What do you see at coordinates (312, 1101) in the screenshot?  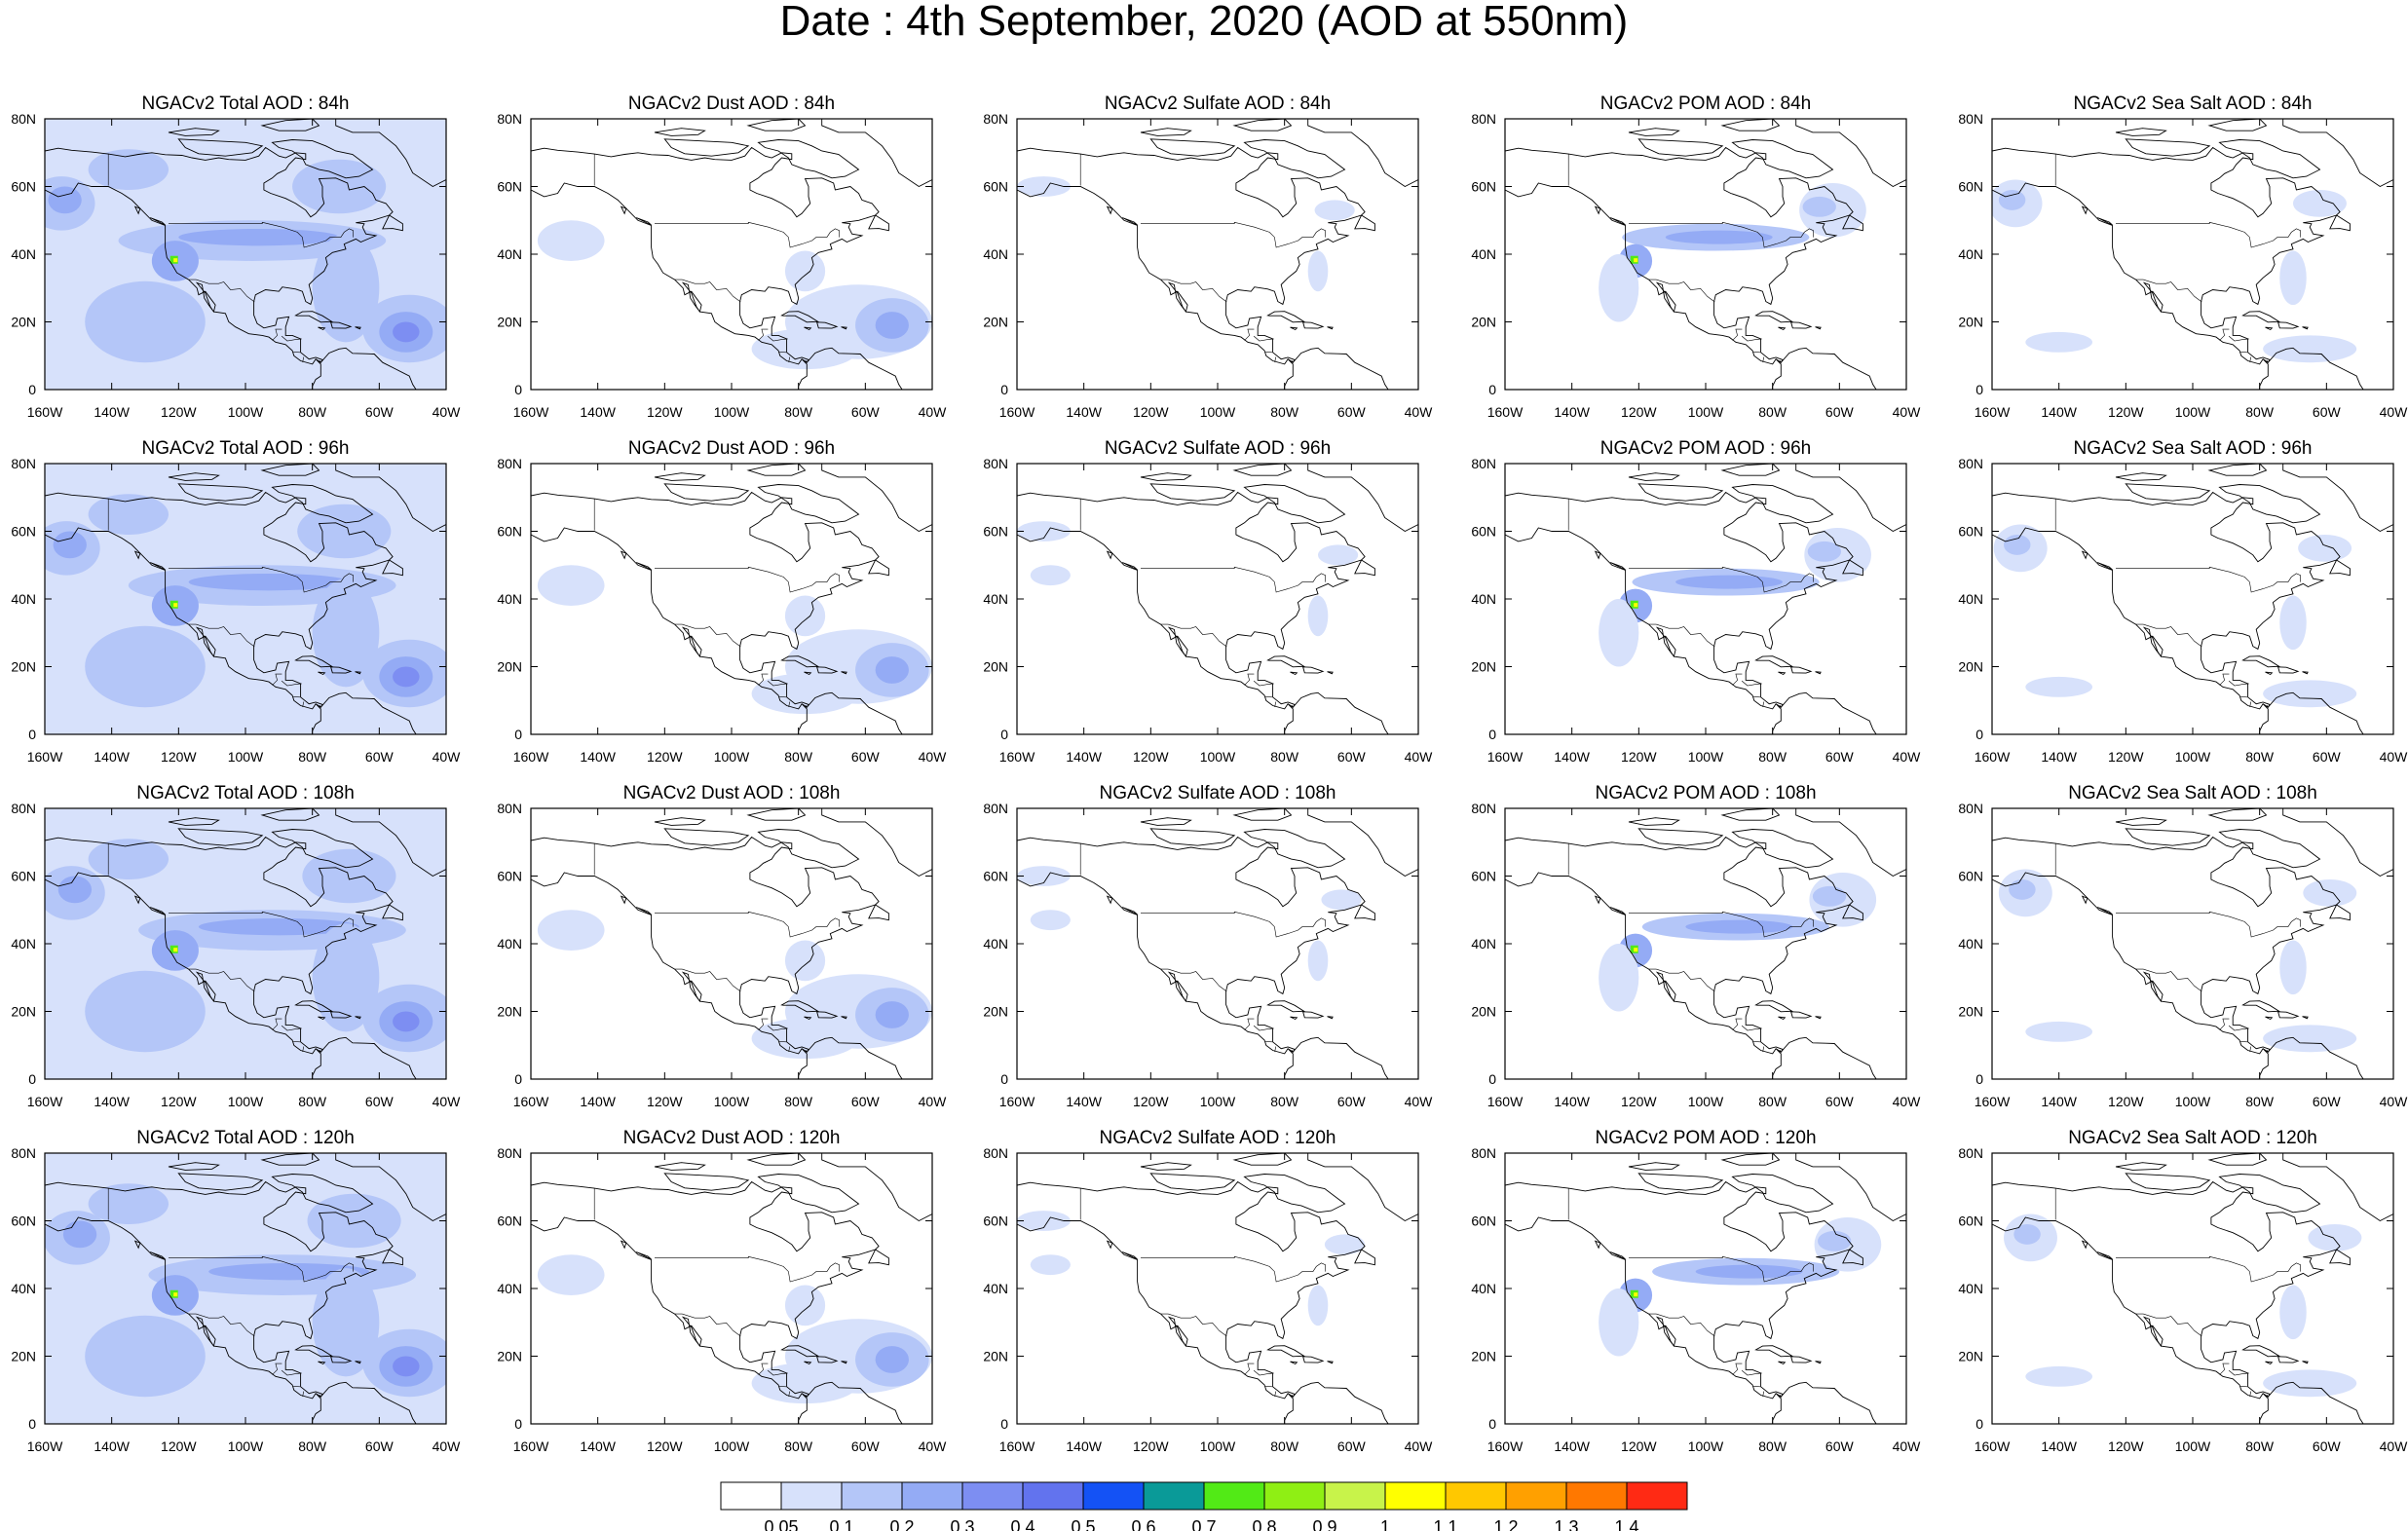 I see `lon-tick-label: 80W` at bounding box center [312, 1101].